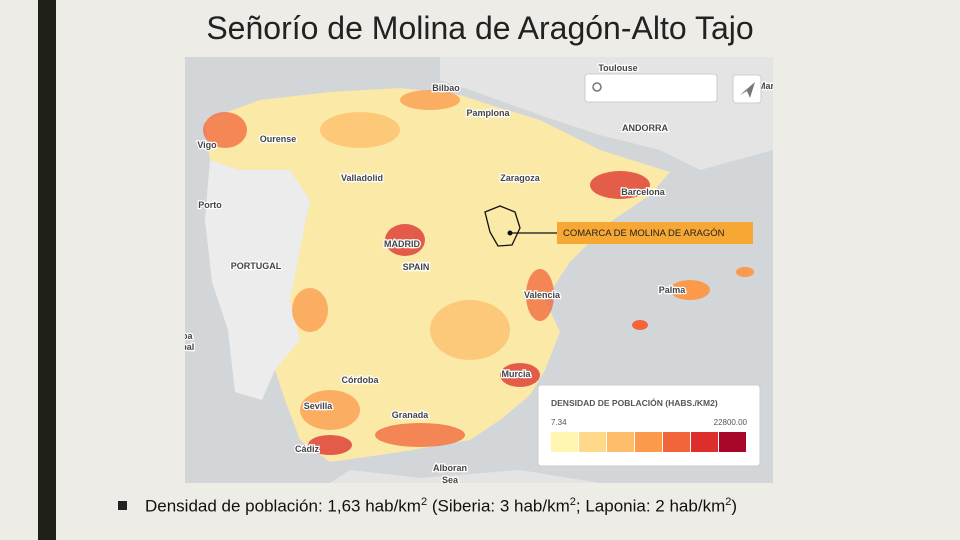  I want to click on africa, so click(465, 476).